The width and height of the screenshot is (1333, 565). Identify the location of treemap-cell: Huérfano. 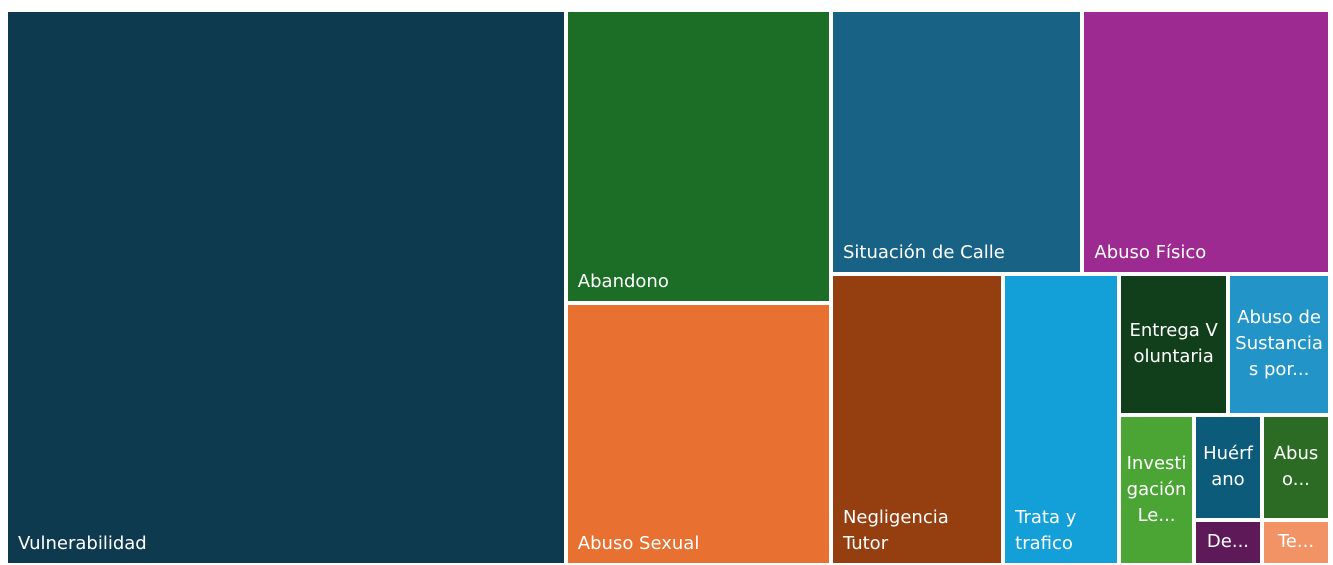
(1227, 467).